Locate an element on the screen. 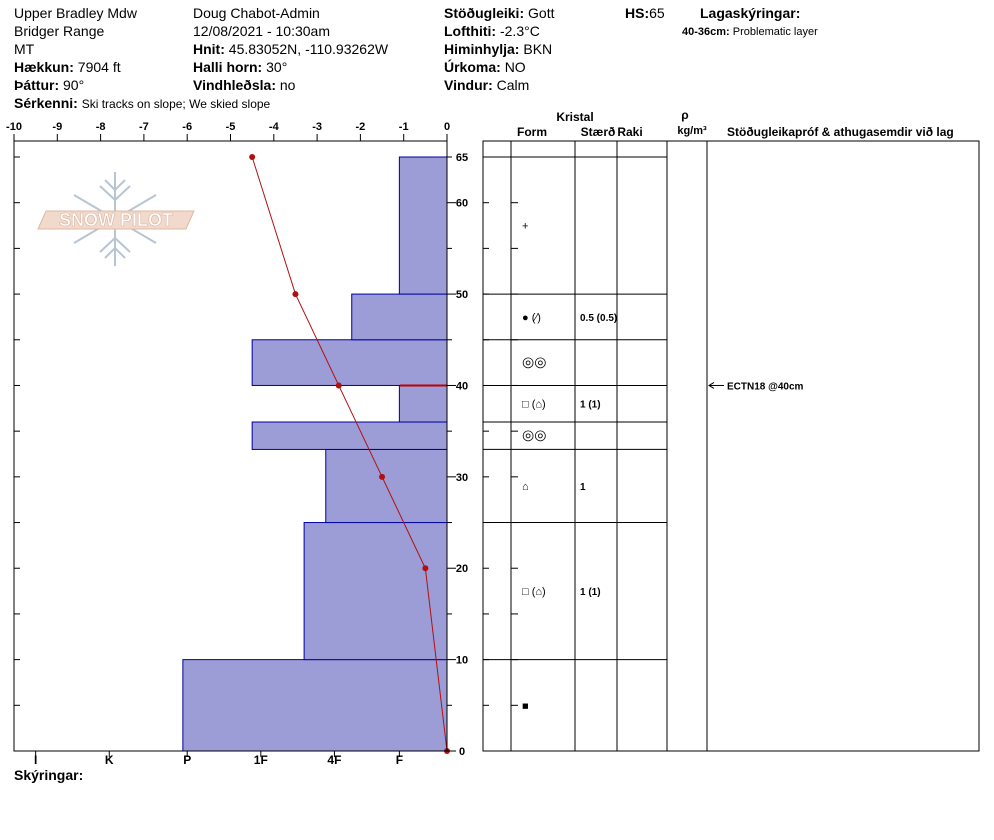  features-value: Ski tracks on slope; We skied slope is located at coordinates (176, 104).